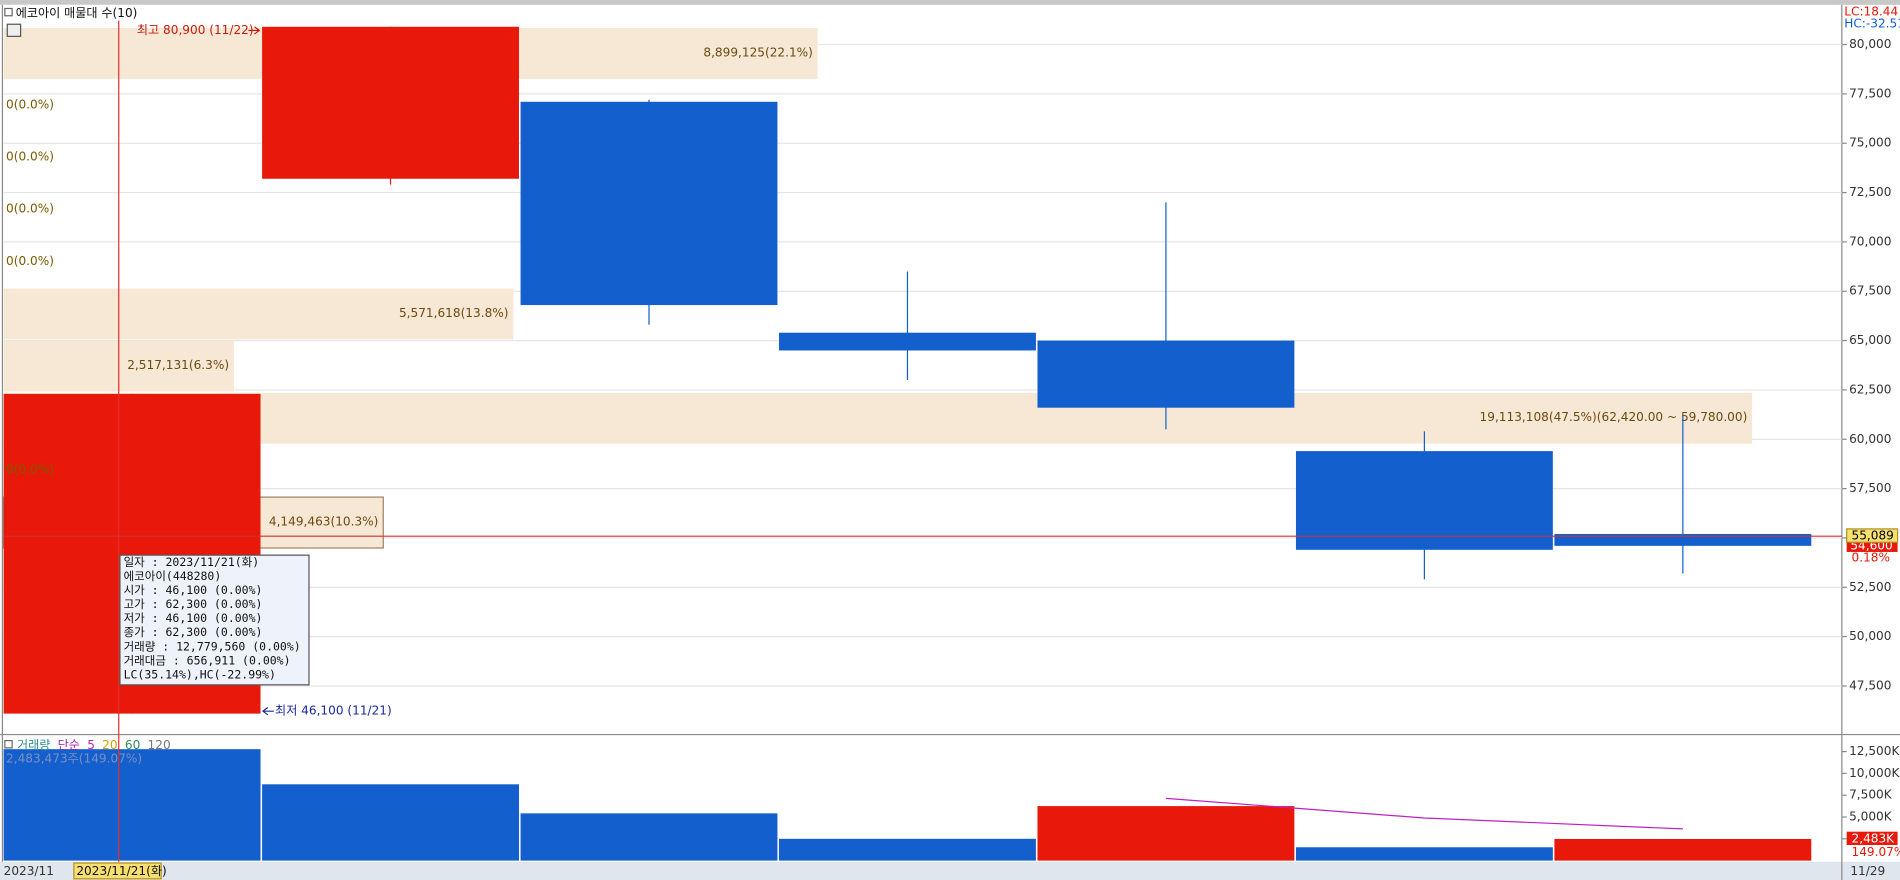 This screenshot has width=1900, height=880. I want to click on legend-icon, so click(8, 744).